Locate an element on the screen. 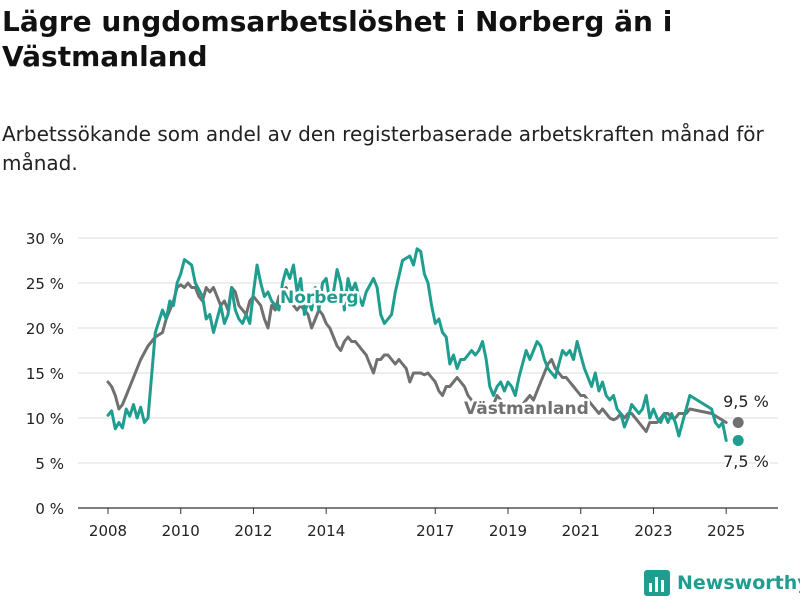 The height and width of the screenshot is (600, 800). x-tick-label: 2023 is located at coordinates (653, 531).